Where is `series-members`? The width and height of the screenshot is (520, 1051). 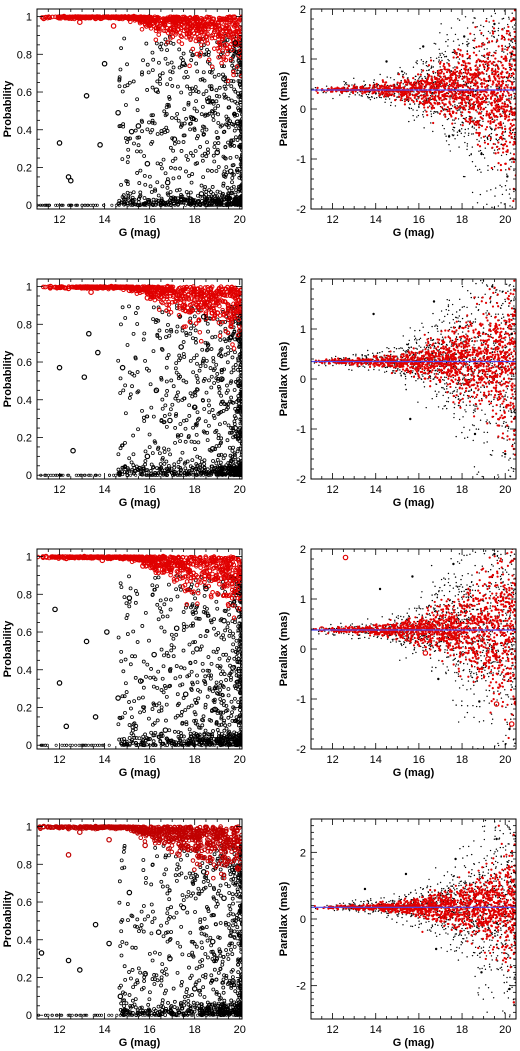 series-members is located at coordinates (140, 30).